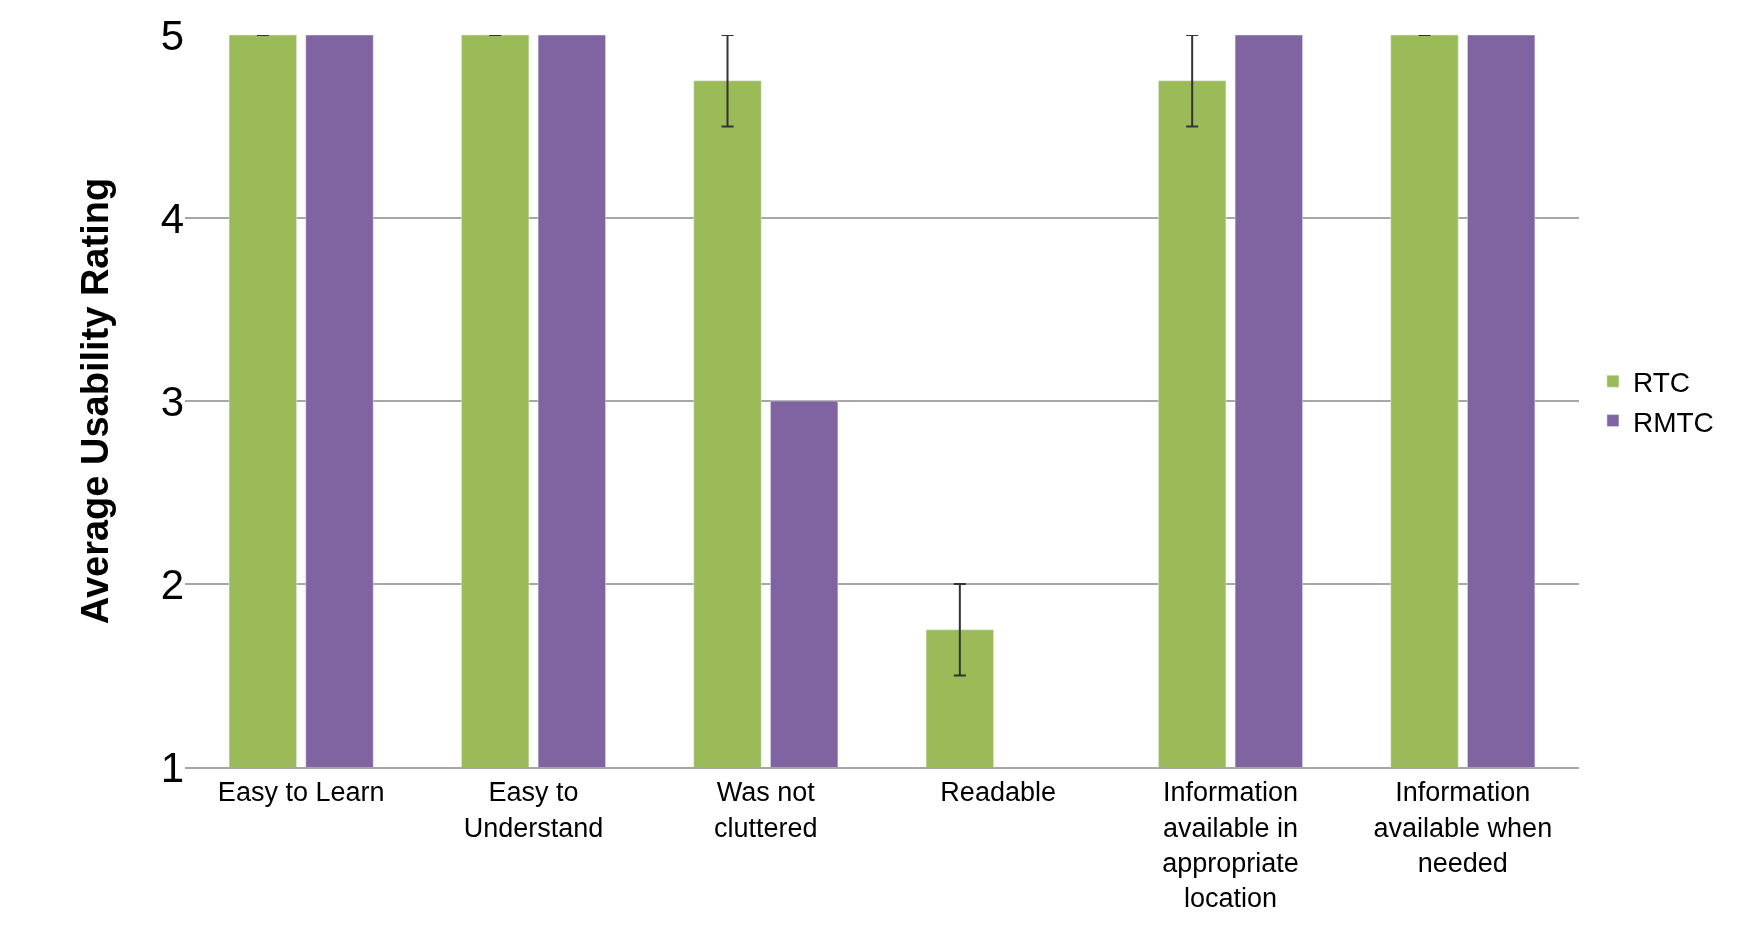  Describe the element at coordinates (1673, 422) in the screenshot. I see `legend-label: RMTC` at that location.